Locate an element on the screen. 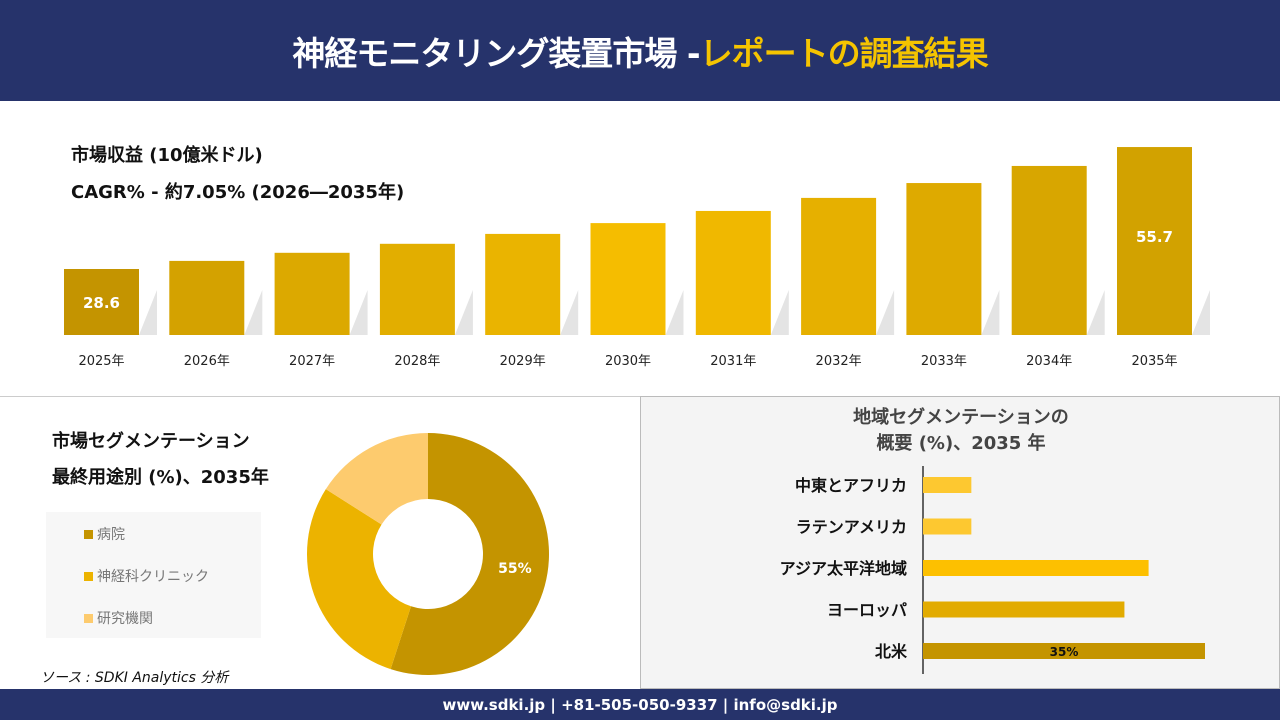  x-tick-label: 2035年 is located at coordinates (1154, 361).